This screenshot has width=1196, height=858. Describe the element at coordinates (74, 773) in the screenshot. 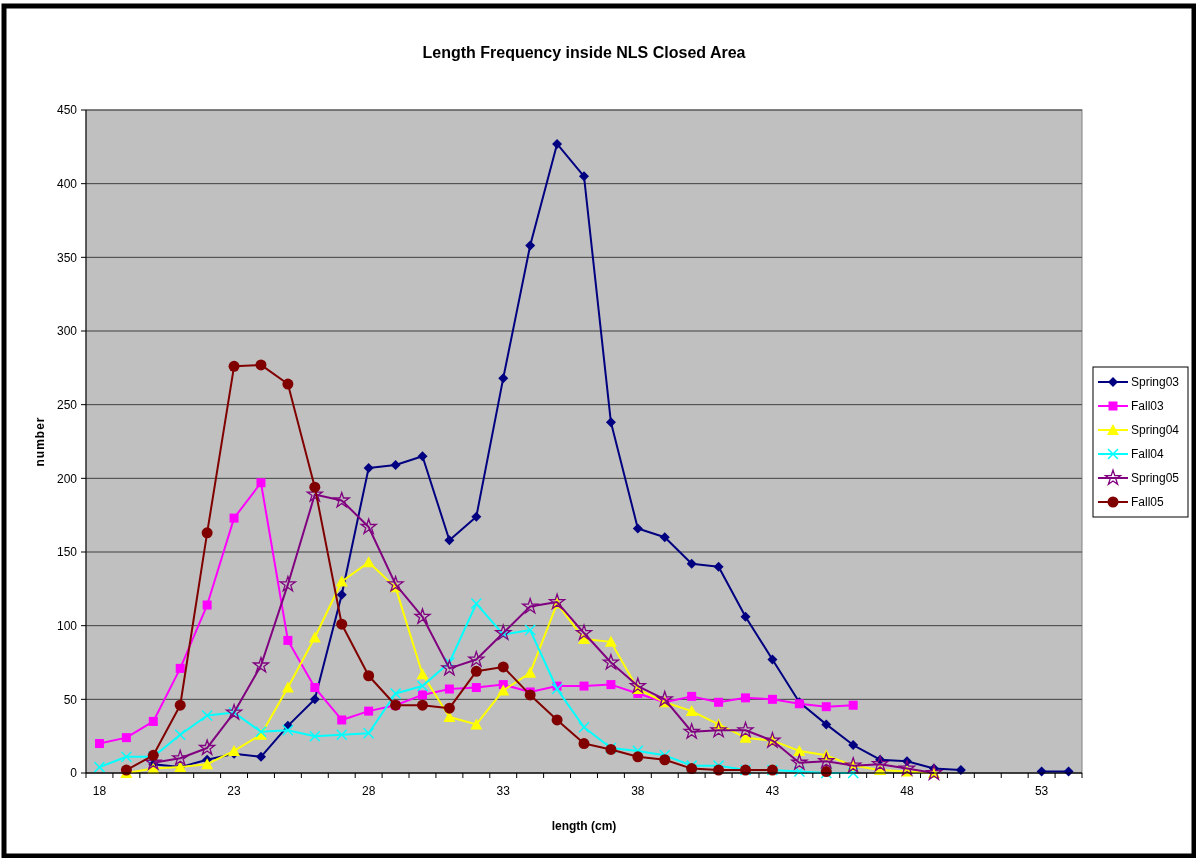

I see `y-tick-label: 0` at that location.